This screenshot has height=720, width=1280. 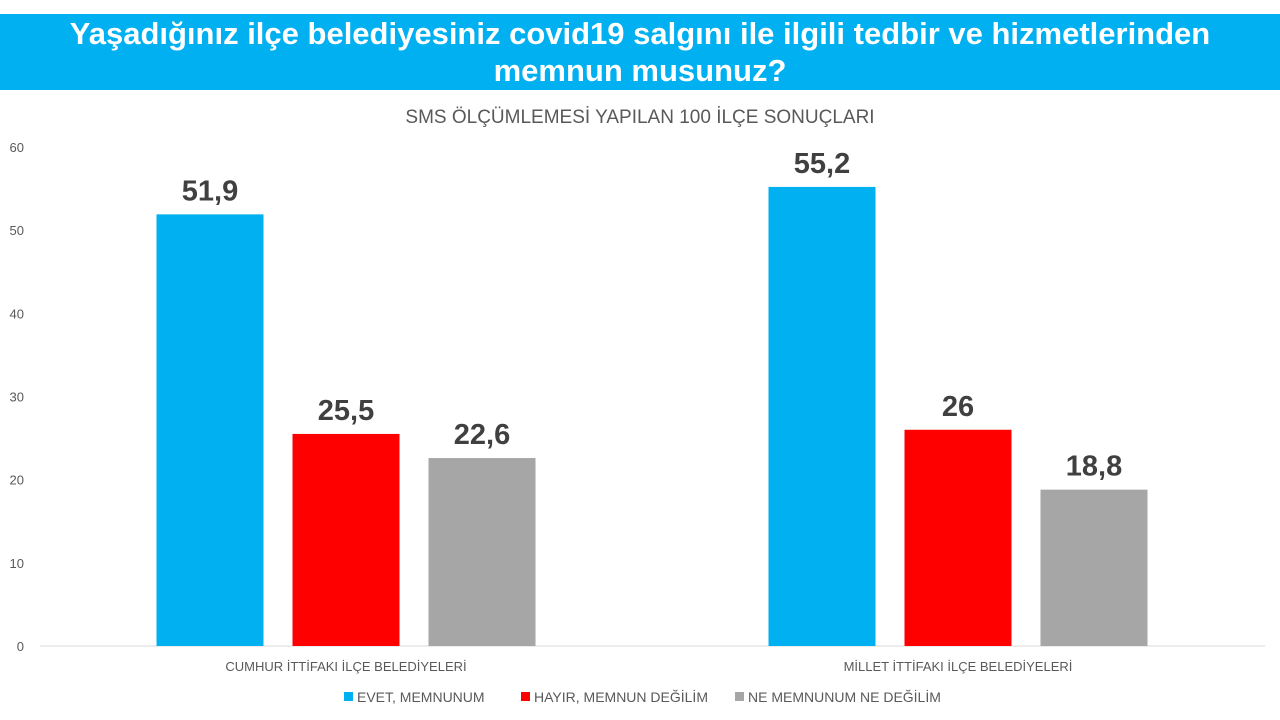 I want to click on y-tick-label: 30, so click(x=17, y=397).